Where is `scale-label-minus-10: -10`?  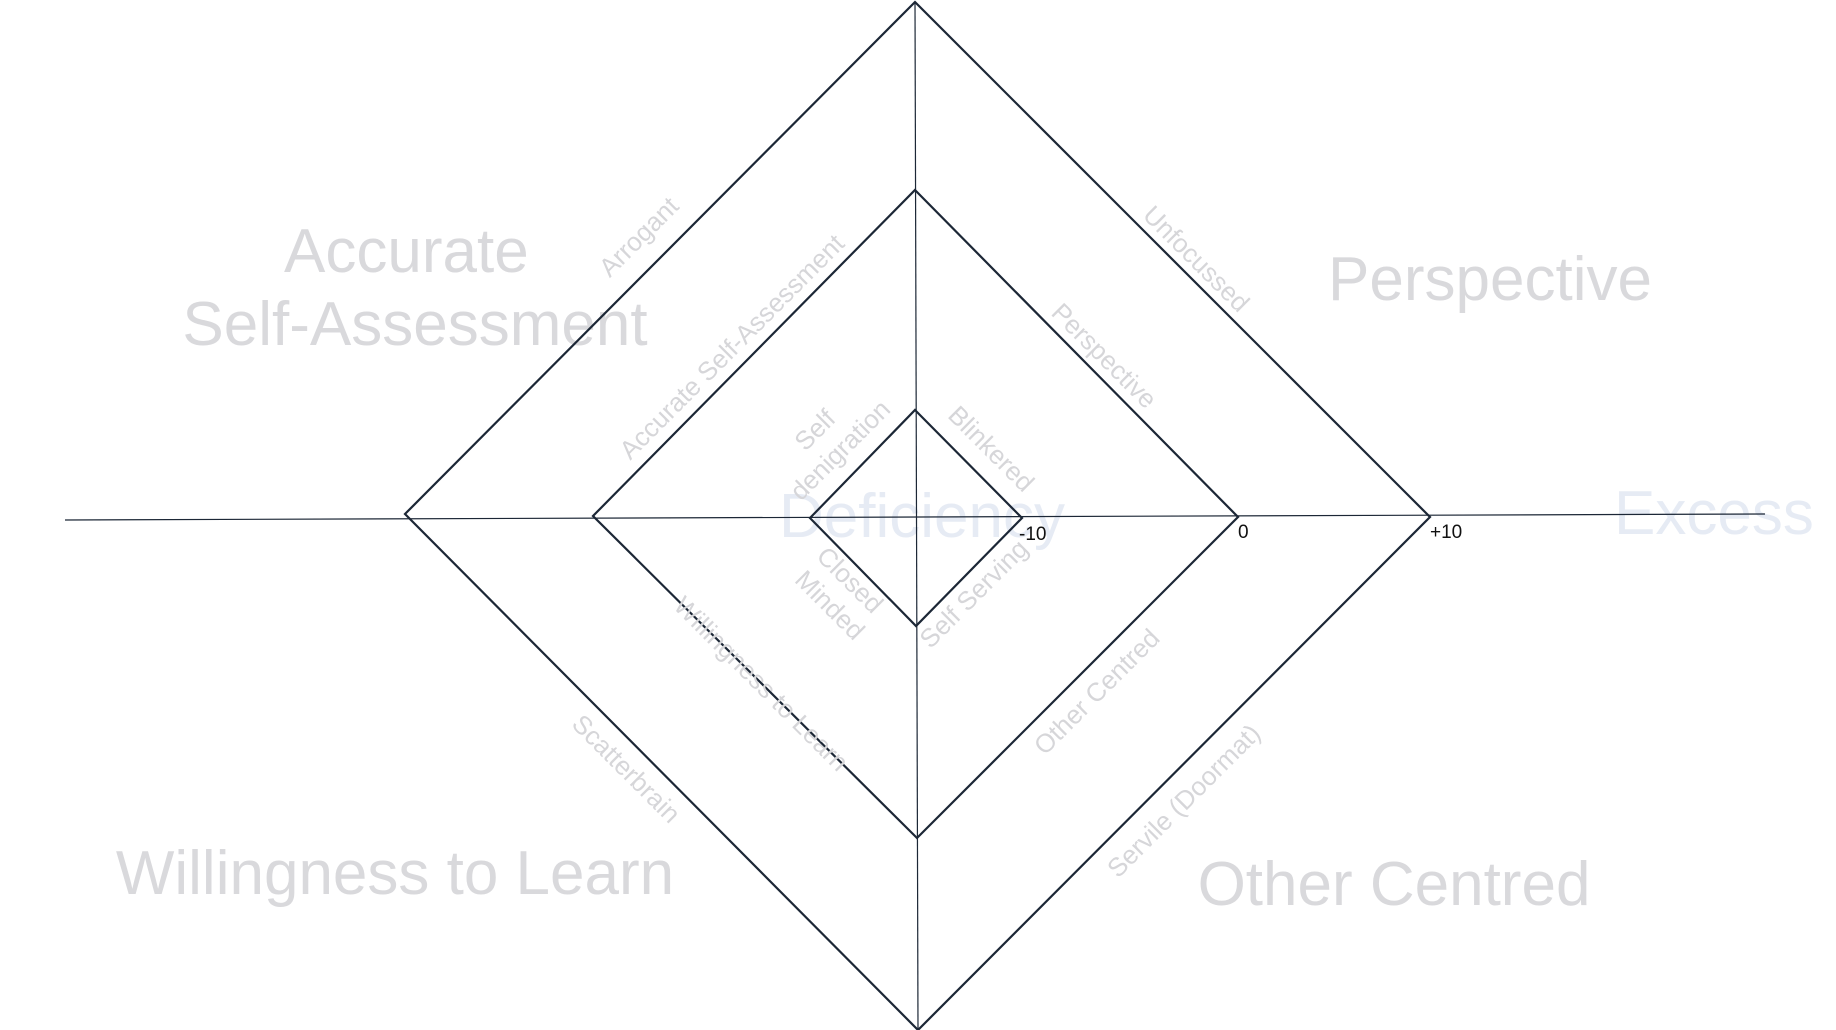
scale-label-minus-10: -10 is located at coordinates (1032, 534).